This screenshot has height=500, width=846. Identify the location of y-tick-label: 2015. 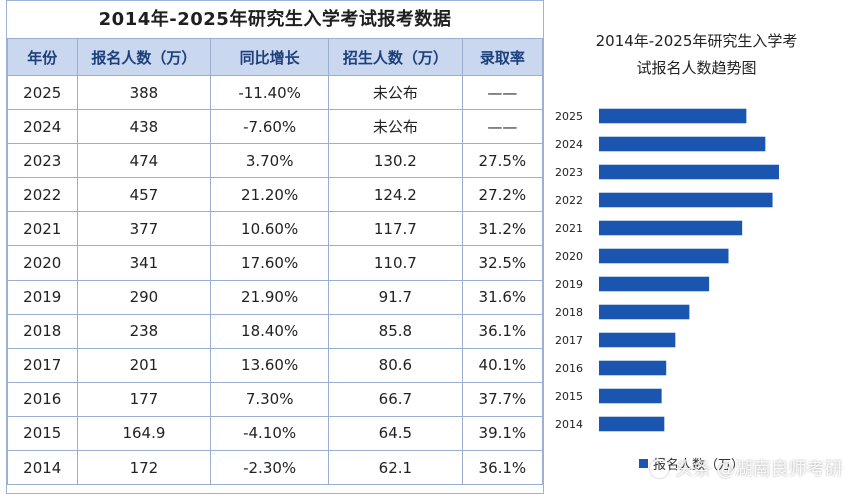
(569, 396).